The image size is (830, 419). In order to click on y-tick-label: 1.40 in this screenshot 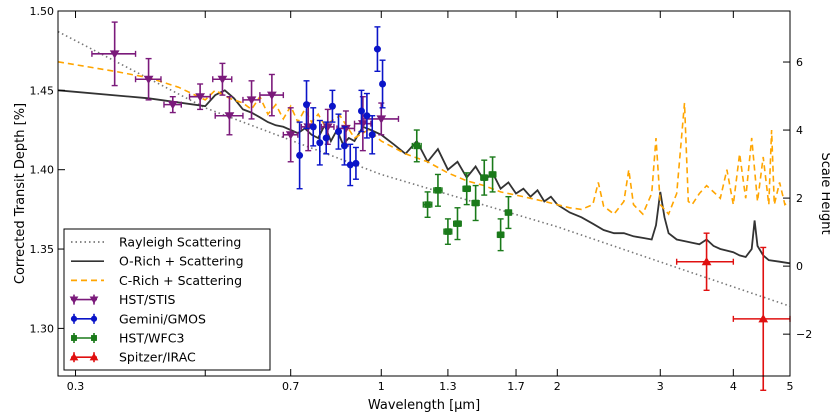, I will do `click(42, 170)`.